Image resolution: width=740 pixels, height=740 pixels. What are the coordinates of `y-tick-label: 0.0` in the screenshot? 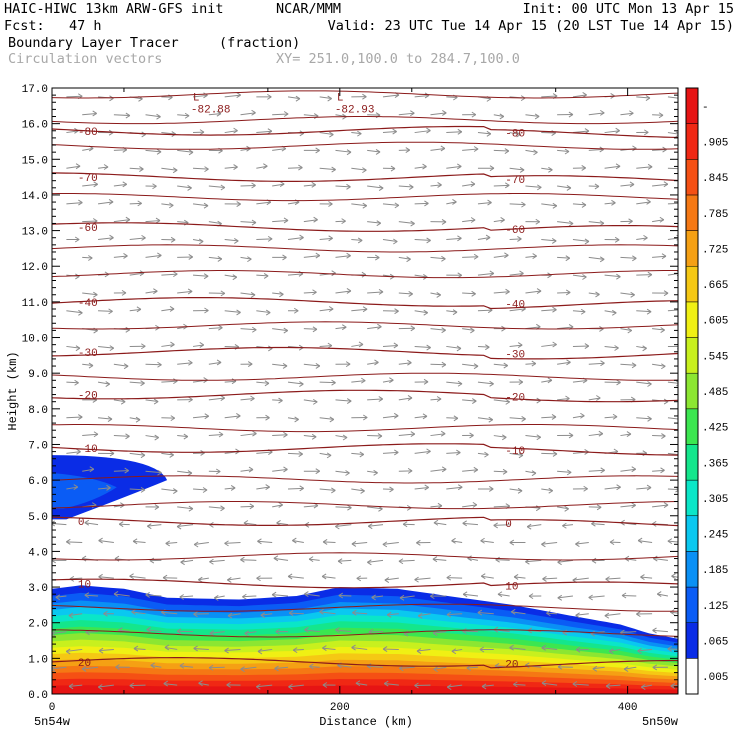 It's located at (38, 696).